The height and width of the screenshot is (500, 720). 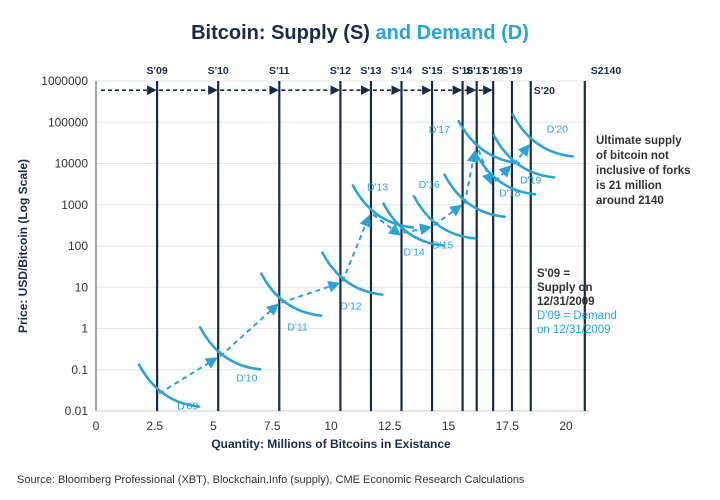 What do you see at coordinates (462, 71) in the screenshot?
I see `supply-label: S'16` at bounding box center [462, 71].